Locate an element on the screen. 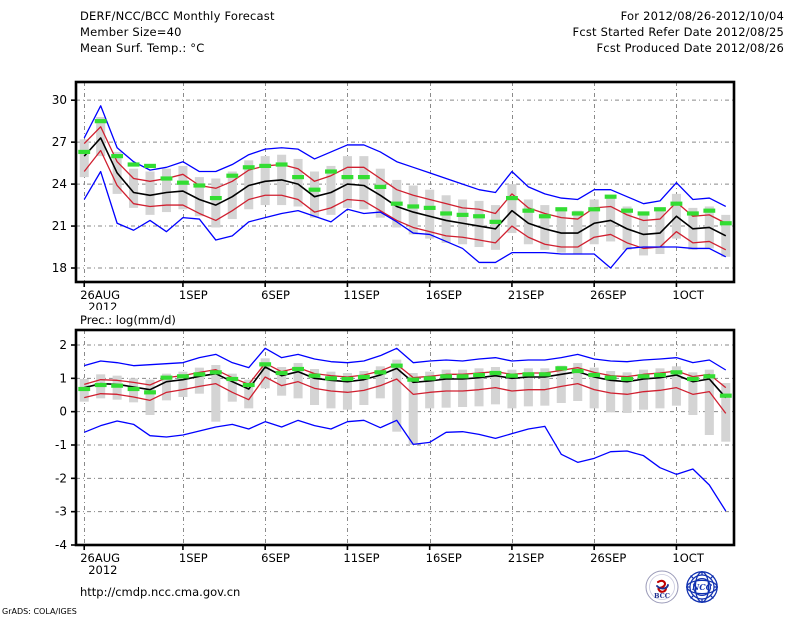 This screenshot has height=618, width=800. svg-text: -2 is located at coordinates (61, 478).